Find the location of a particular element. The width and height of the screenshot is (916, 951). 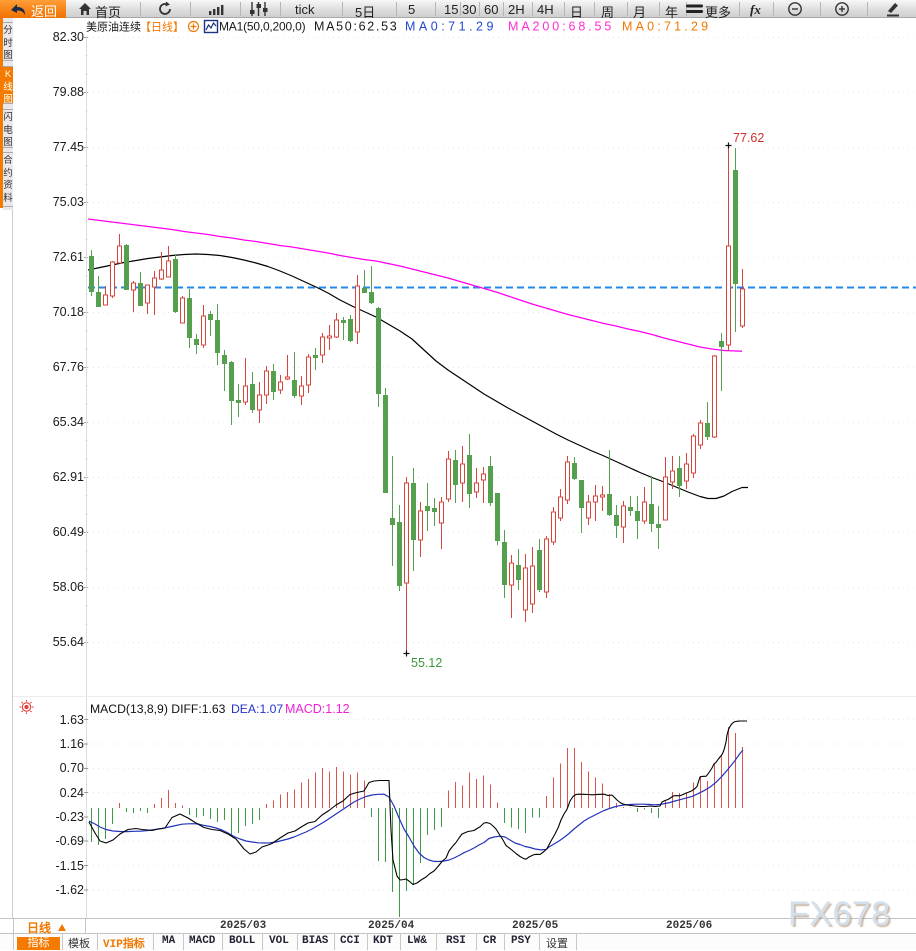

svg-text: 0.24 is located at coordinates (72, 793).